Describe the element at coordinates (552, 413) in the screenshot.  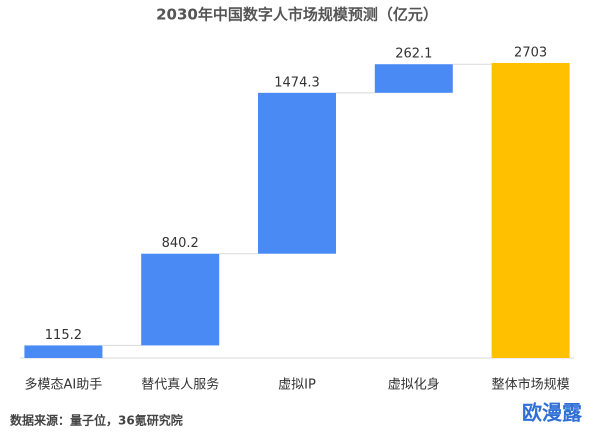
I see `watermark: 欧漫露` at that location.